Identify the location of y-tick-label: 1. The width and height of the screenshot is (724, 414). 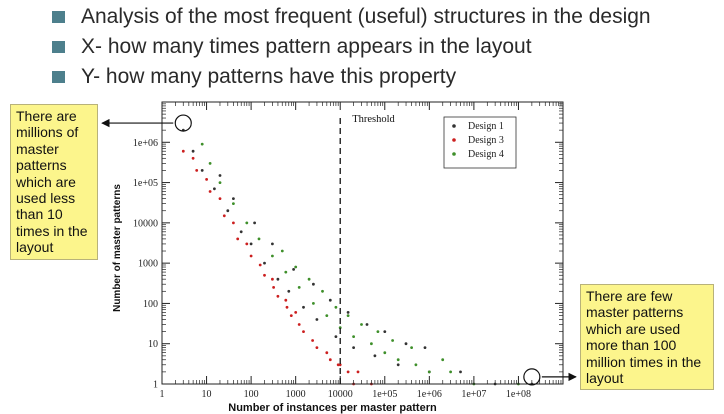
(155, 385).